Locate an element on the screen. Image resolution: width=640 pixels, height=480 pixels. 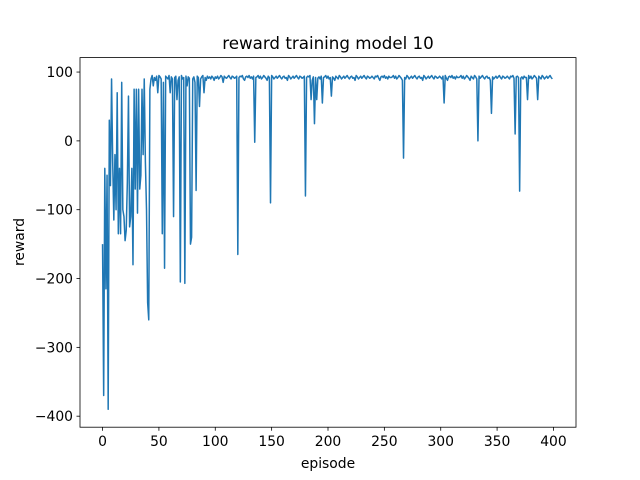
x-tick-label: 0 is located at coordinates (102, 442).